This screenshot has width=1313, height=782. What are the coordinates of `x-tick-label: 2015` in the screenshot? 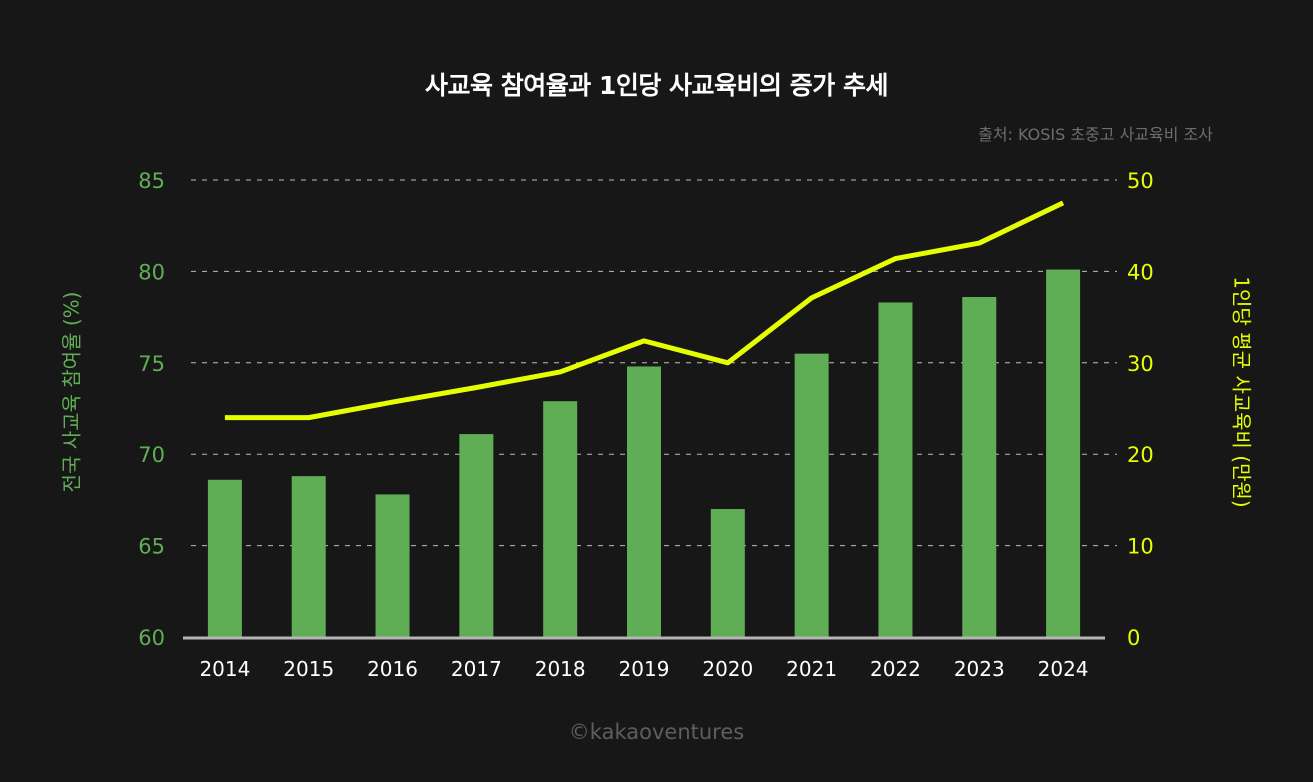 It's located at (308, 669).